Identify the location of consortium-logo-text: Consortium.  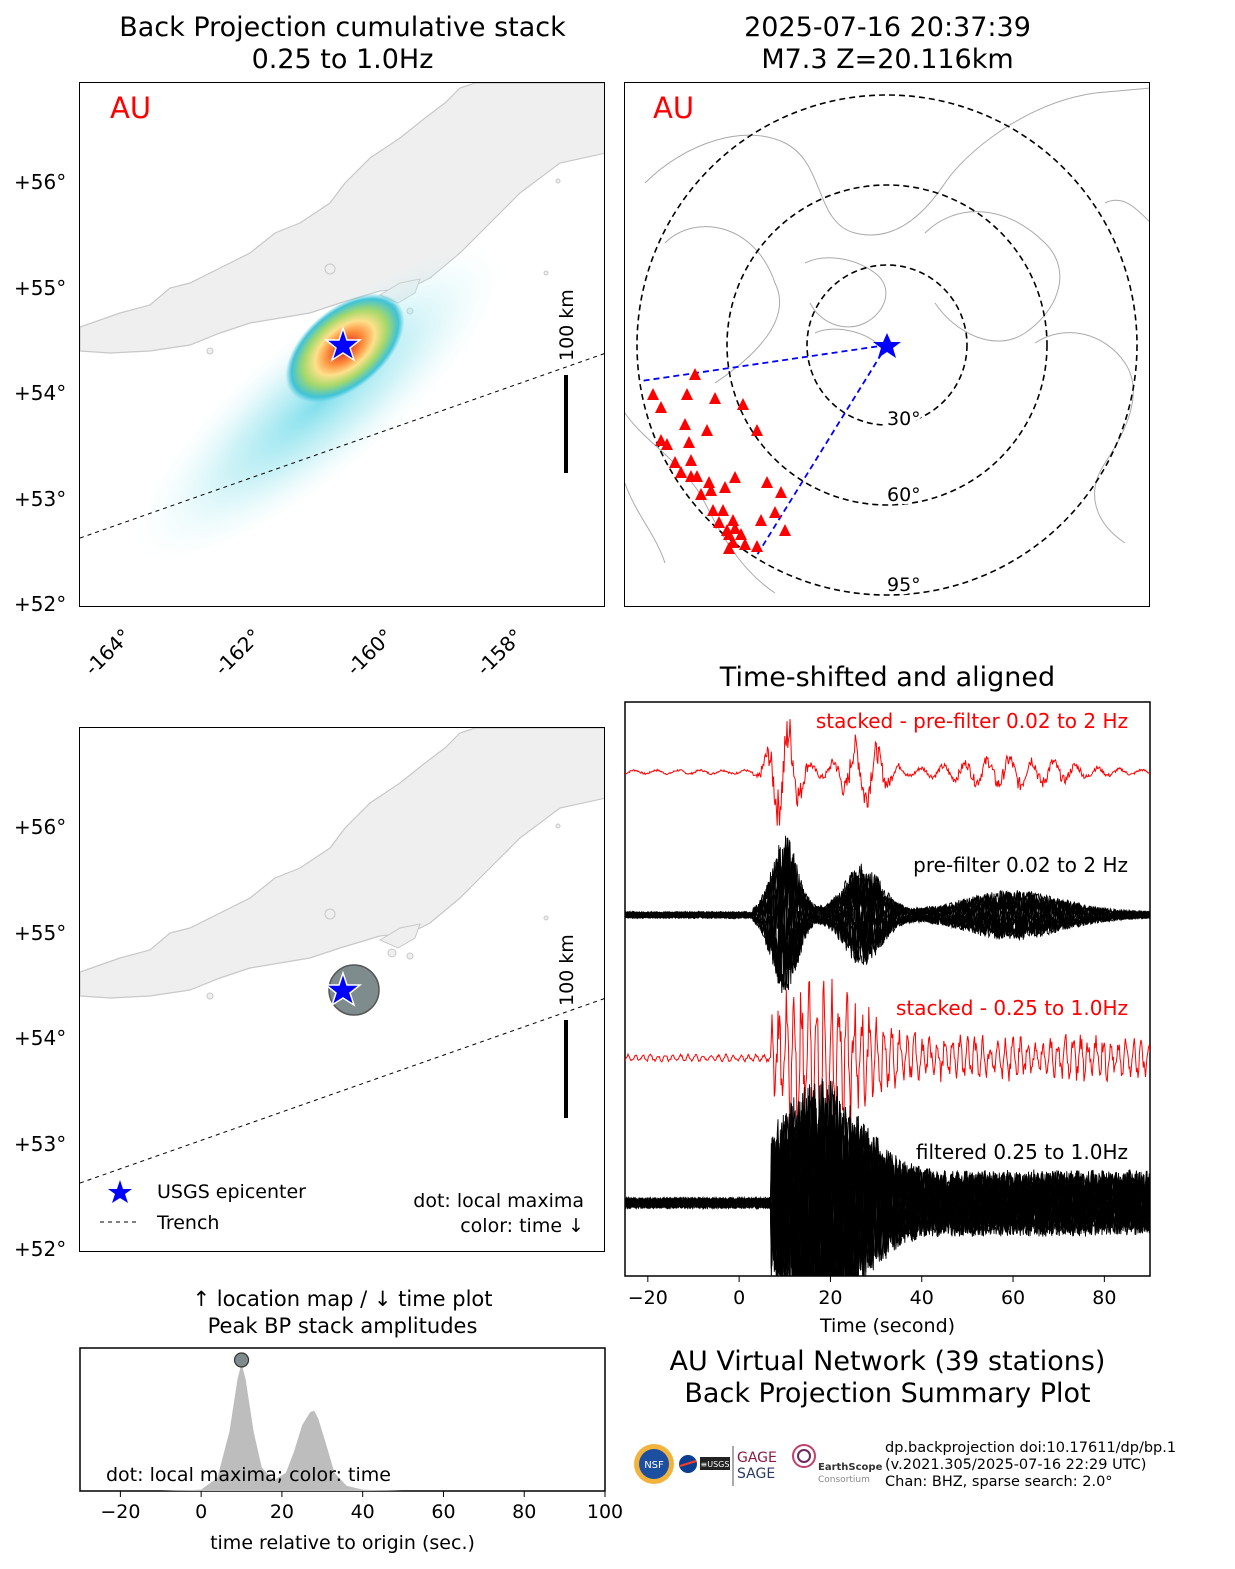
(844, 1480).